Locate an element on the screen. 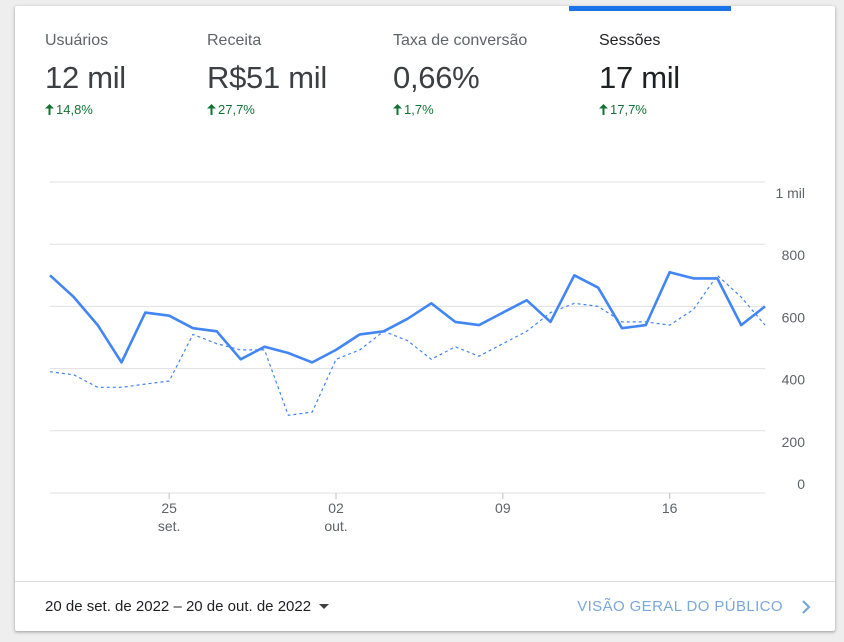 This screenshot has height=642, width=844. metric-change: 17,7% is located at coordinates (639, 109).